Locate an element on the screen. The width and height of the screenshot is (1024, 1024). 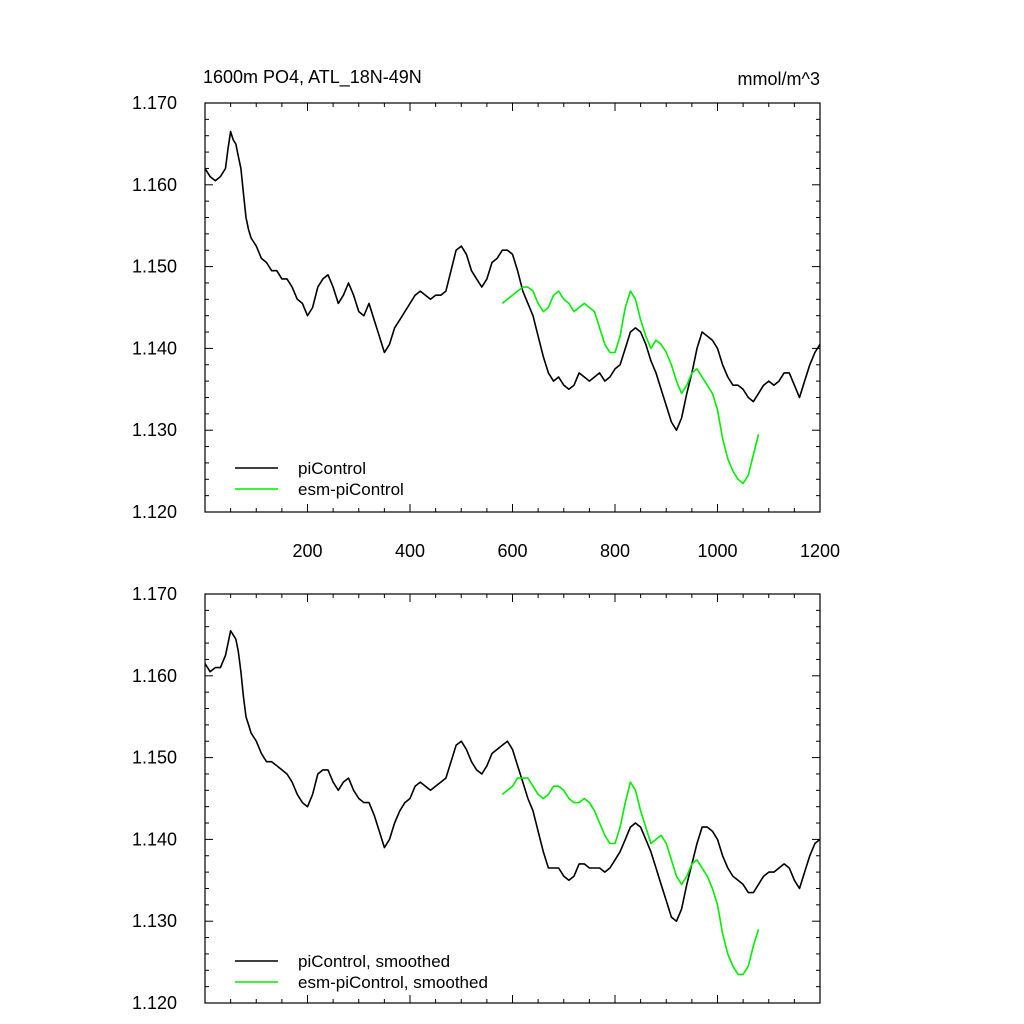
chart-title: 1600m PO4, ATL_18N-49N is located at coordinates (312, 77).